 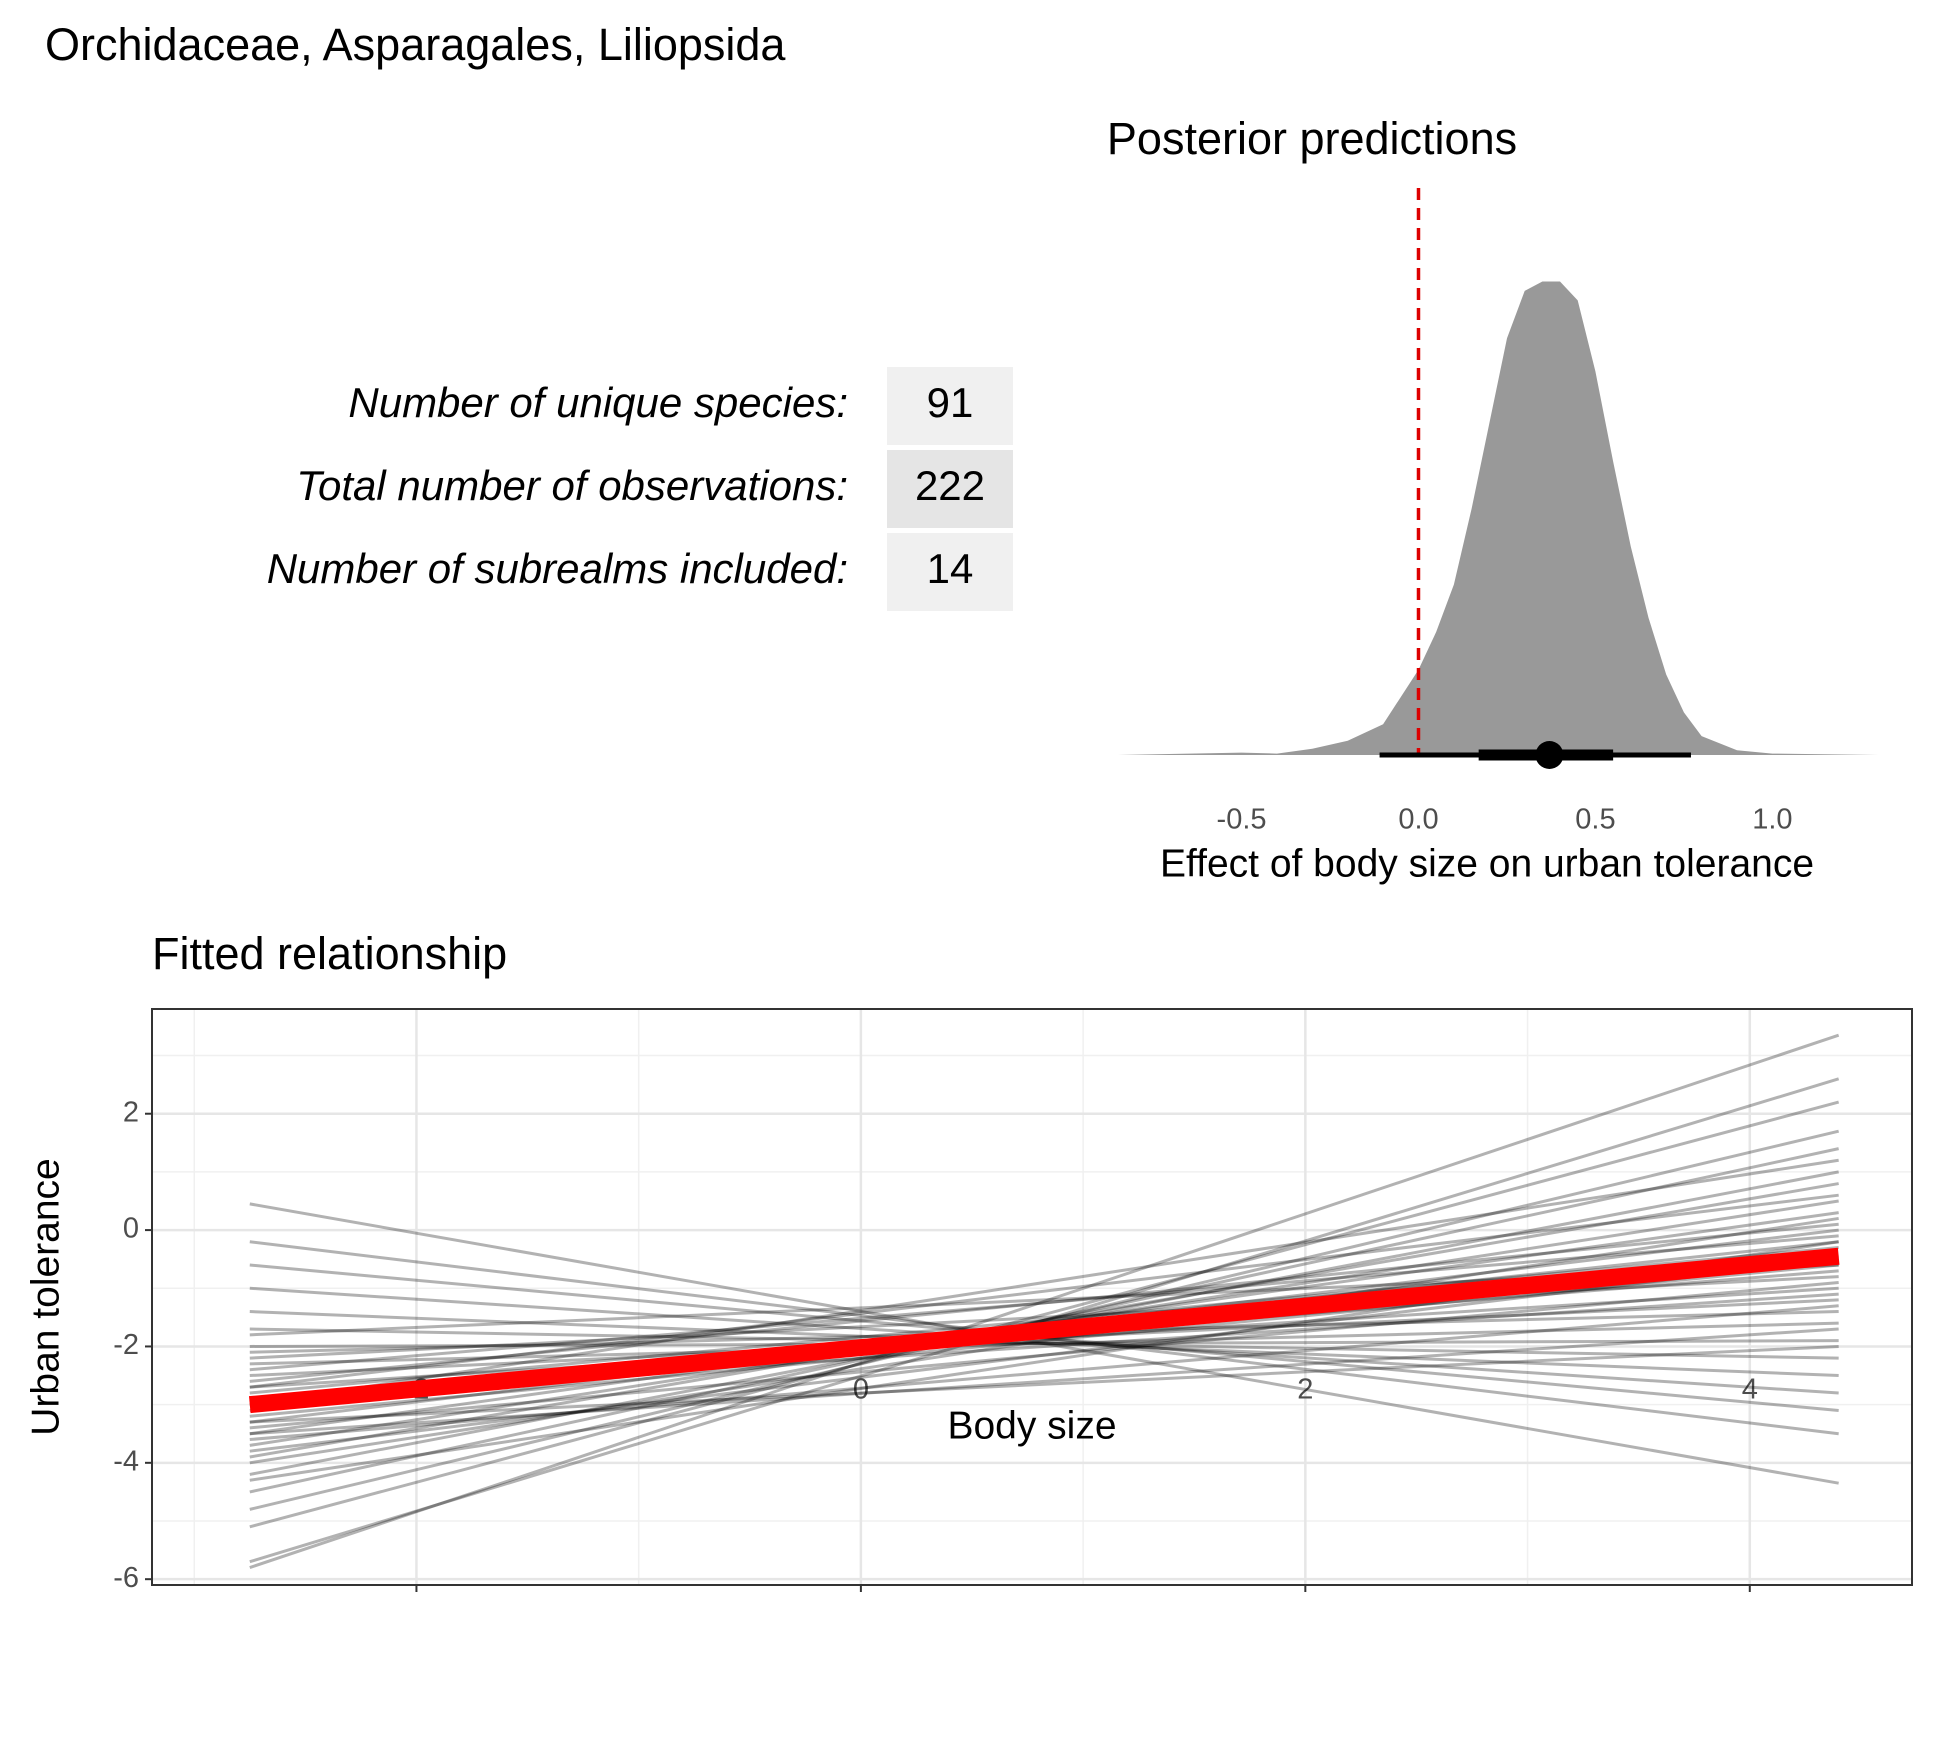 What do you see at coordinates (861, 1390) in the screenshot?
I see `x-tick-label: 0` at bounding box center [861, 1390].